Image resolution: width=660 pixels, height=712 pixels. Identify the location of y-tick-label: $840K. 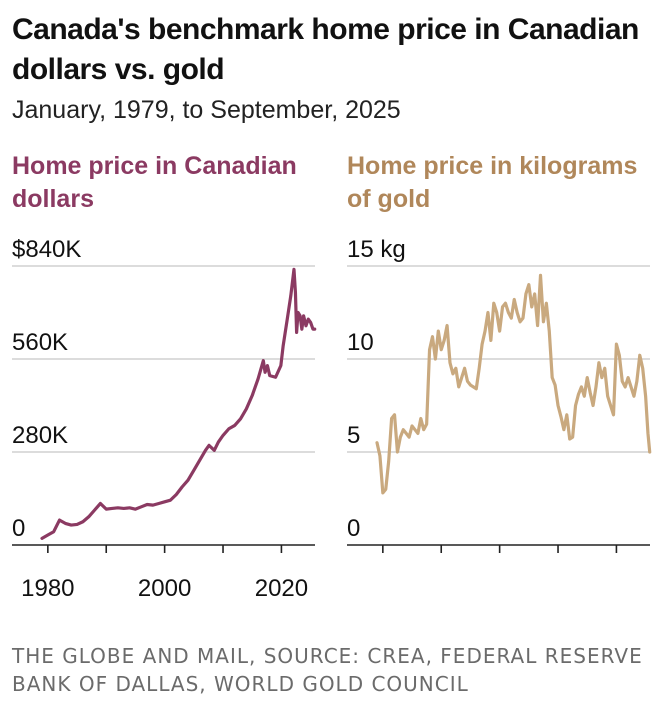
(46, 249).